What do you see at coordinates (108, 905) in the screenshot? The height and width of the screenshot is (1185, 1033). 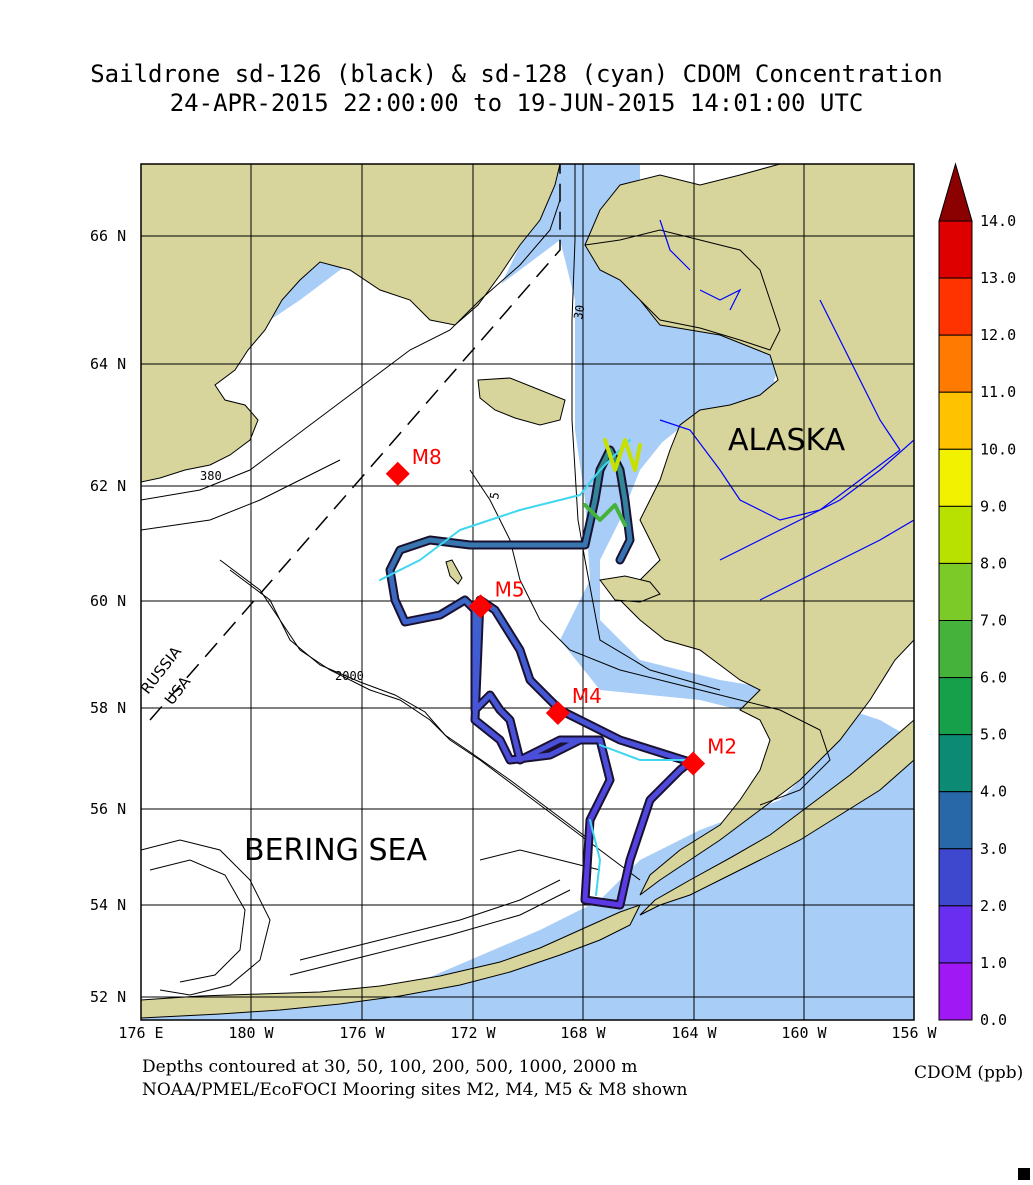 I see `lat-tick: 54 N` at bounding box center [108, 905].